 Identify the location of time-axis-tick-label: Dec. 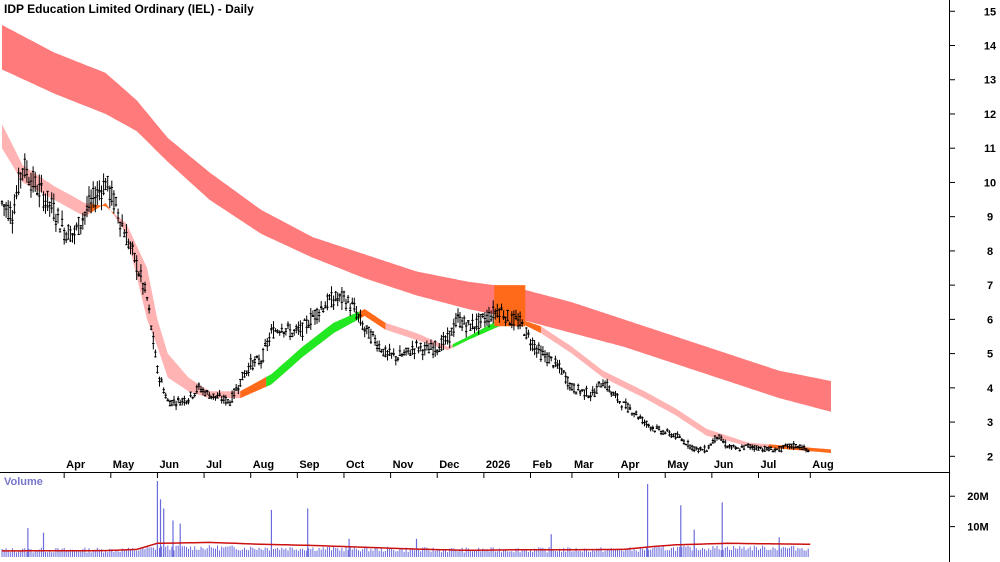
(449, 465).